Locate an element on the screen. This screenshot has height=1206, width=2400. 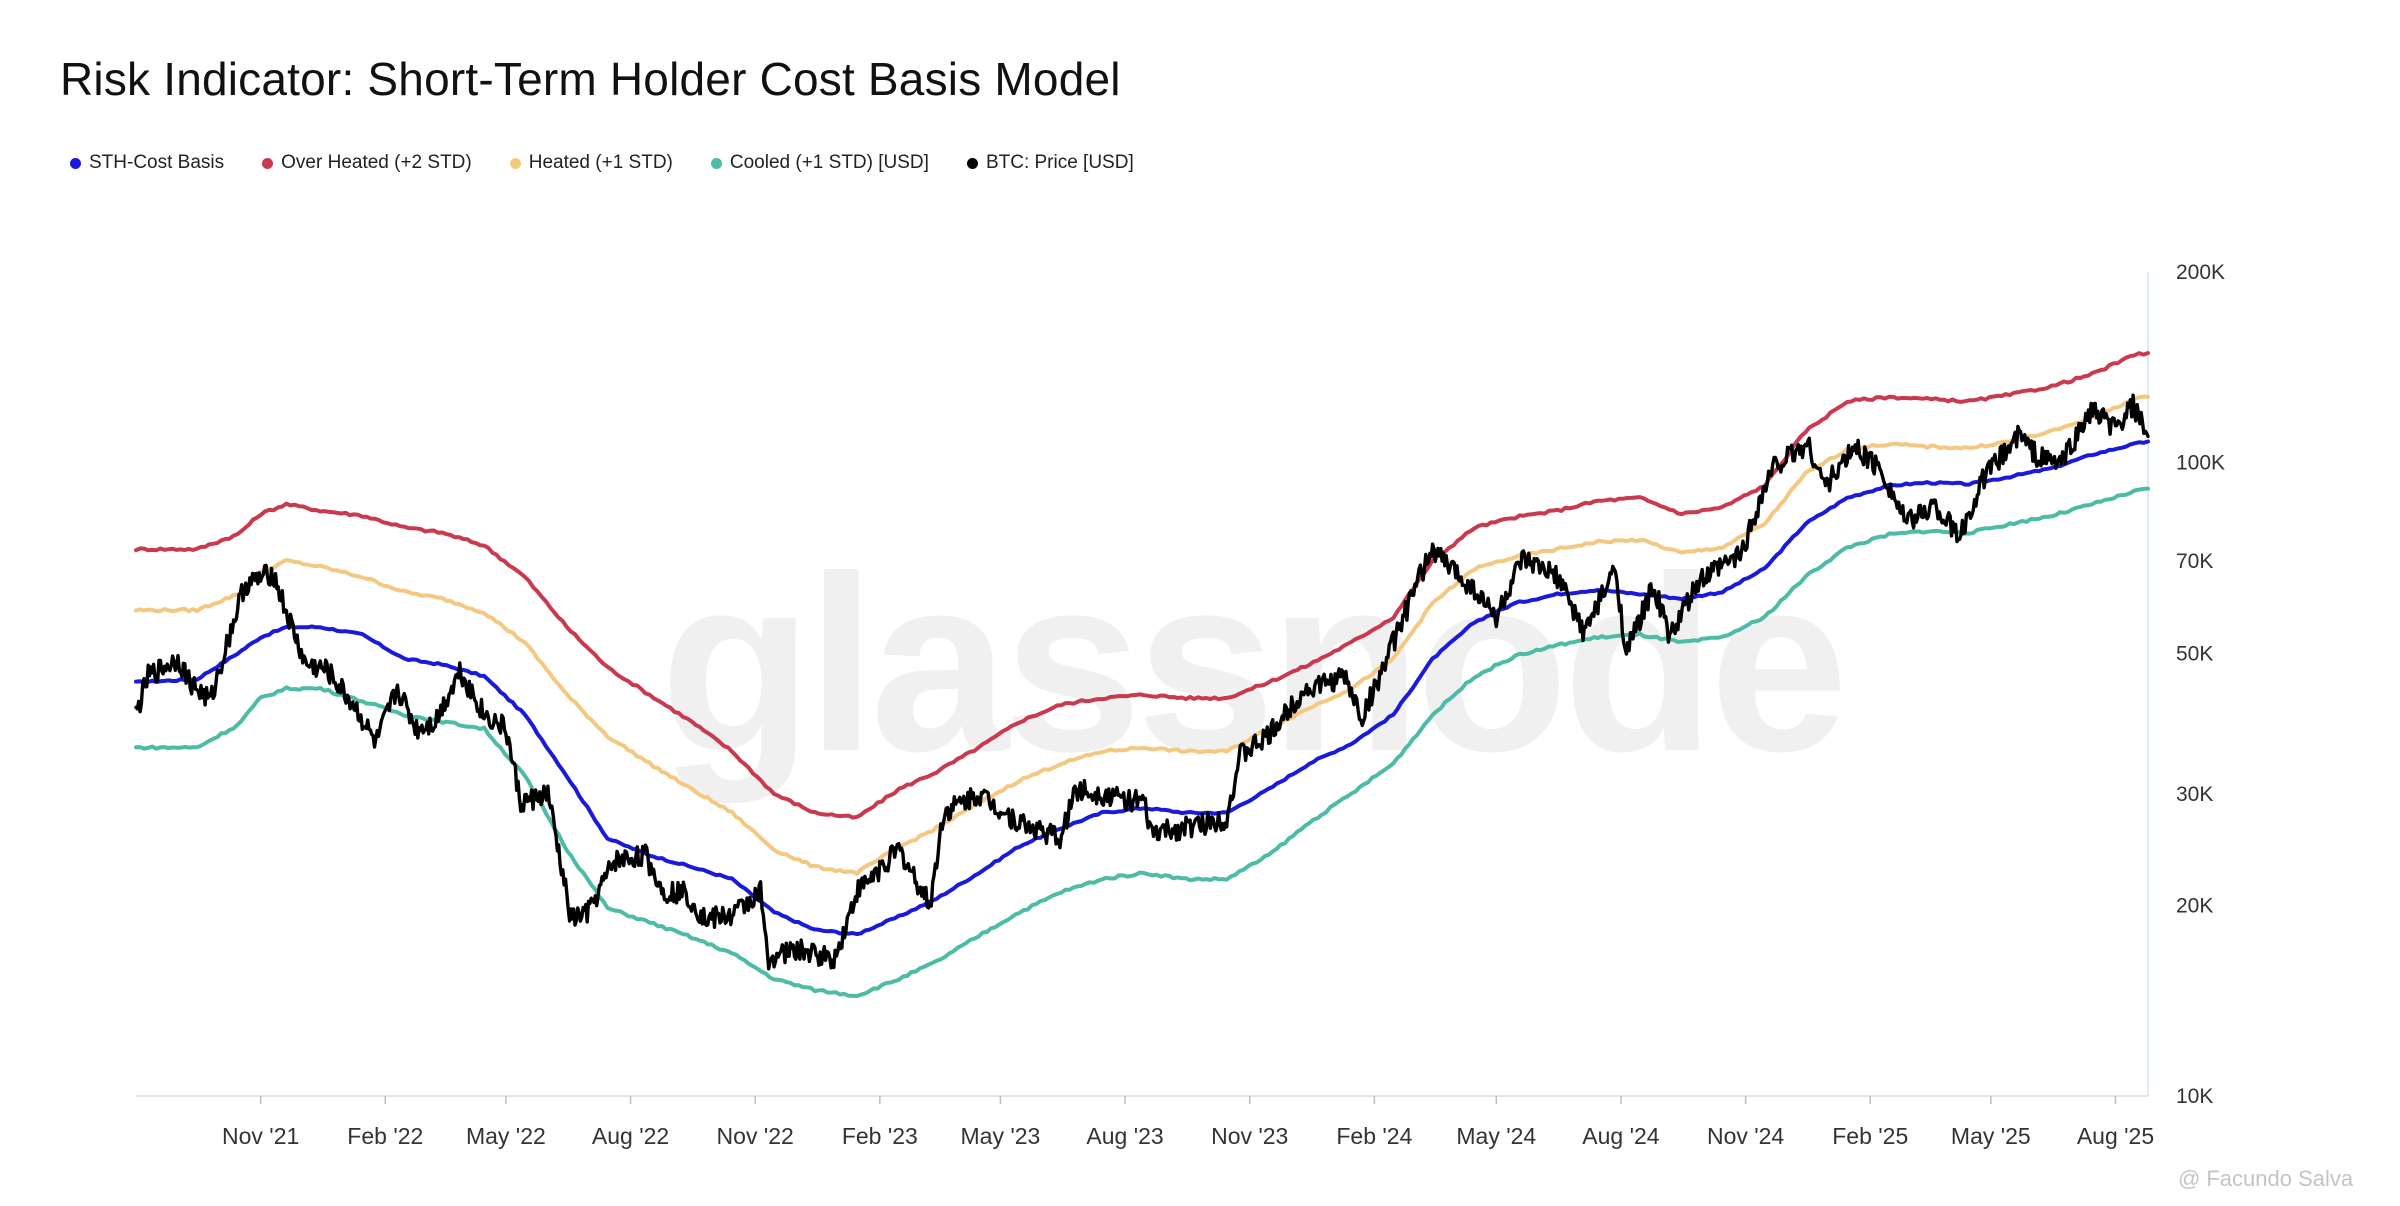
x-tick-label: Feb '22 is located at coordinates (385, 1136).